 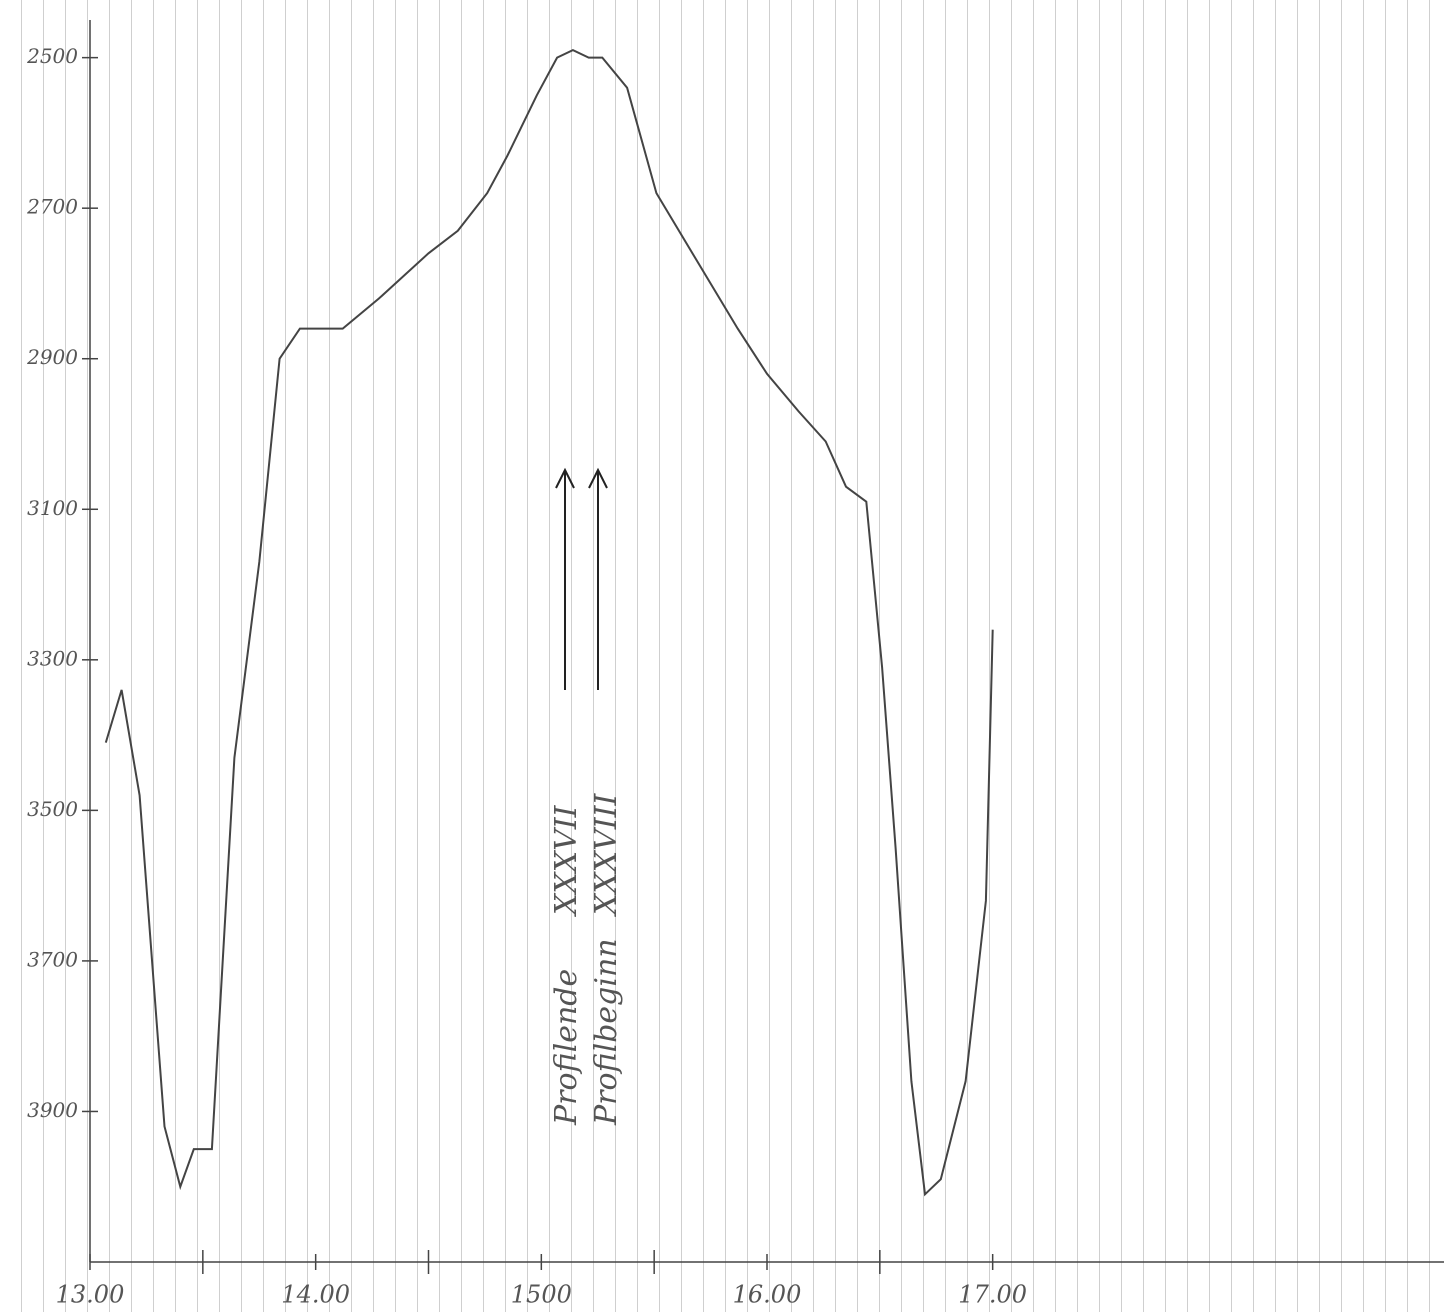 I want to click on y-tick-label: 3100, so click(x=52, y=508).